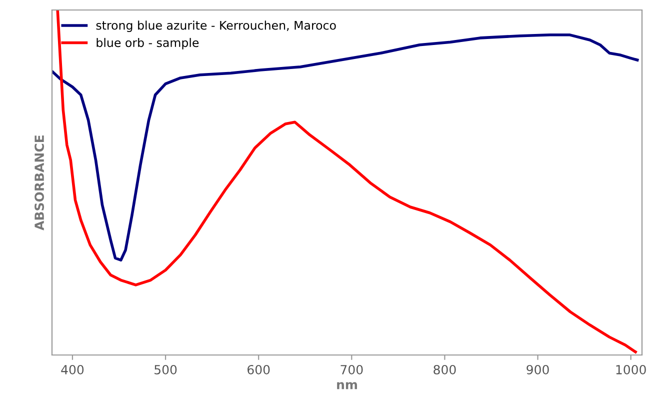  I want to click on legend-label: blue orb - sample, so click(147, 44).